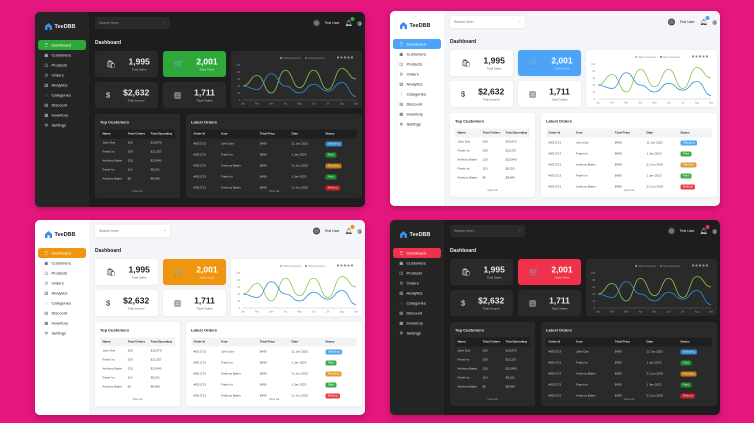 Image resolution: width=754 pixels, height=423 pixels. Describe the element at coordinates (352, 265) in the screenshot. I see `download-icon` at that location.